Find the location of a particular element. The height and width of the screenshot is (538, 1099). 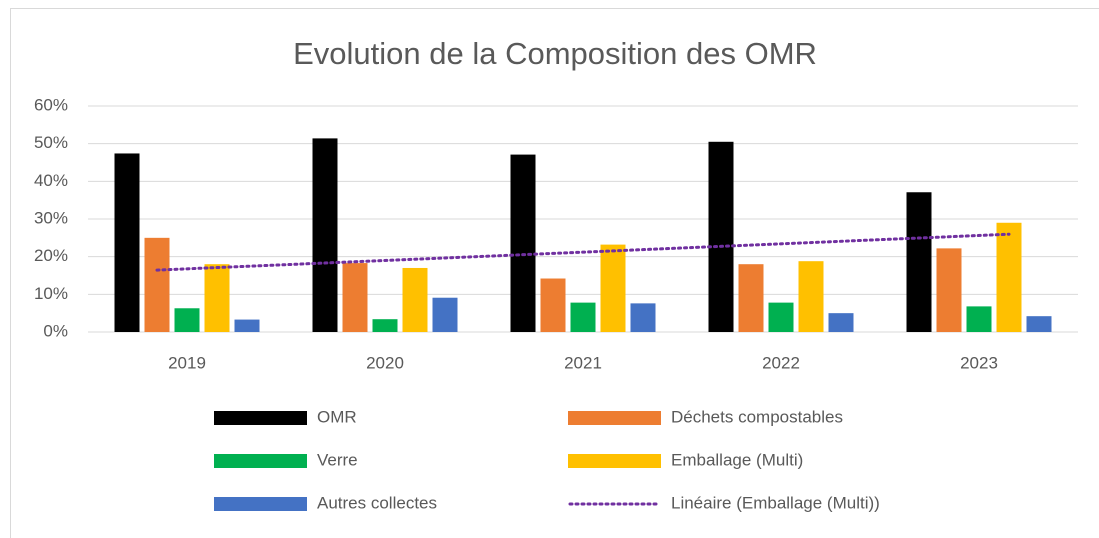

y-tick-label: 60% is located at coordinates (51, 104).